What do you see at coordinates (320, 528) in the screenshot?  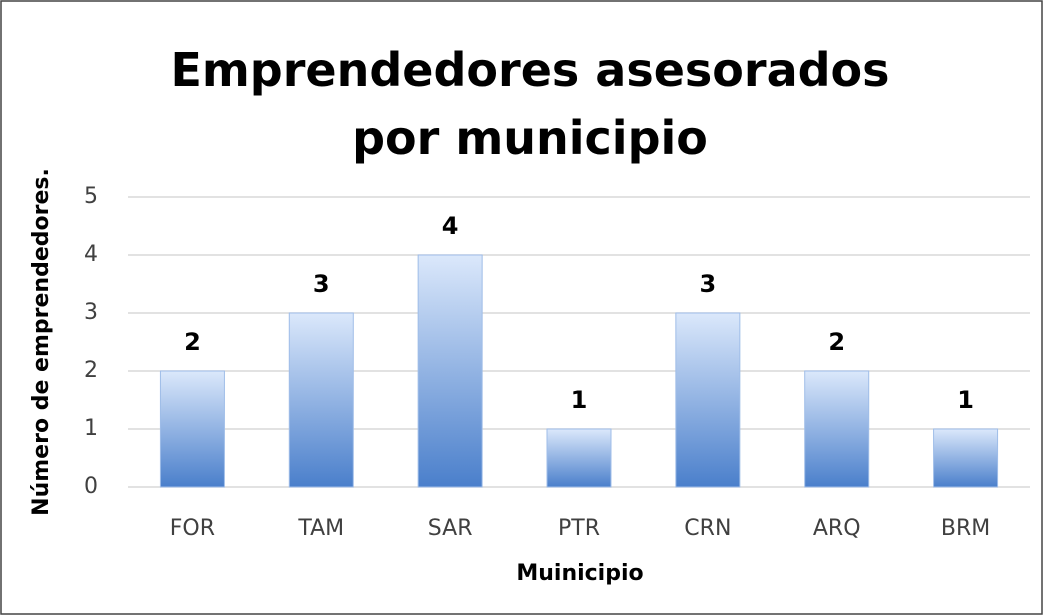 I see `x-tick-label: TAM` at bounding box center [320, 528].